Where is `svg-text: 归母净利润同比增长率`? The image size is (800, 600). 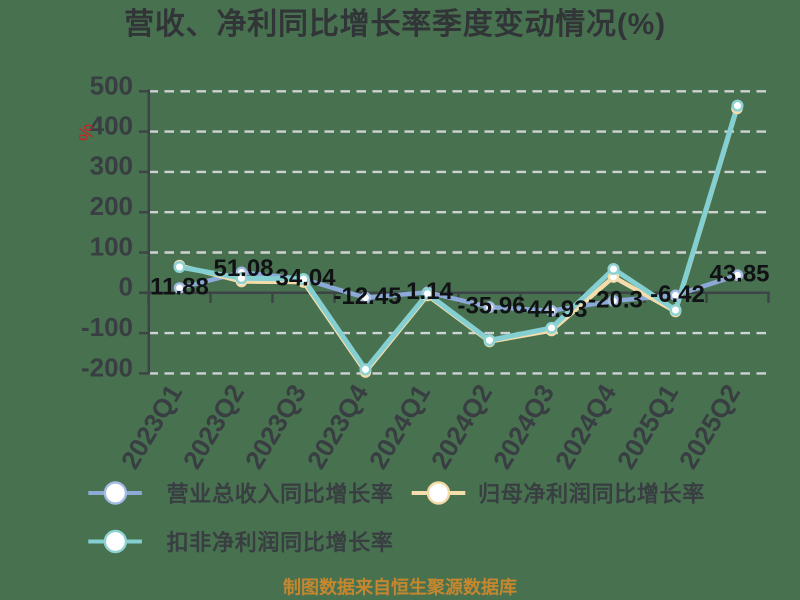
svg-text: 归母净利润同比增长率 is located at coordinates (591, 494).